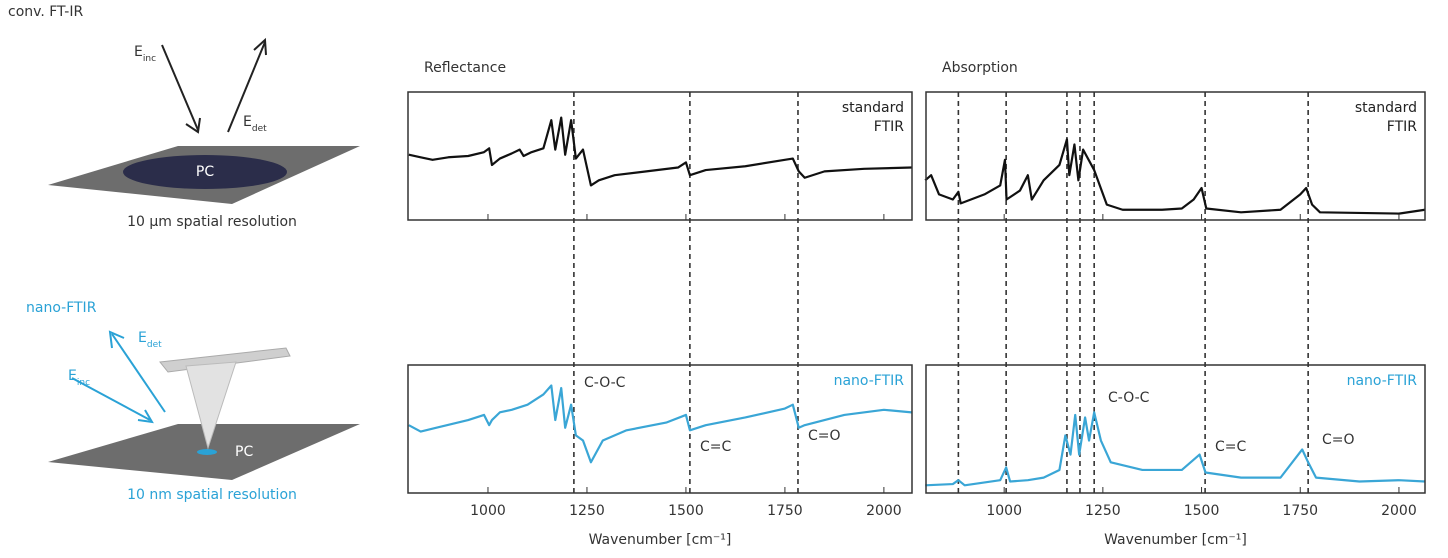 This screenshot has height=558, width=1448. What do you see at coordinates (211, 405) in the screenshot?
I see `tip` at bounding box center [211, 405].